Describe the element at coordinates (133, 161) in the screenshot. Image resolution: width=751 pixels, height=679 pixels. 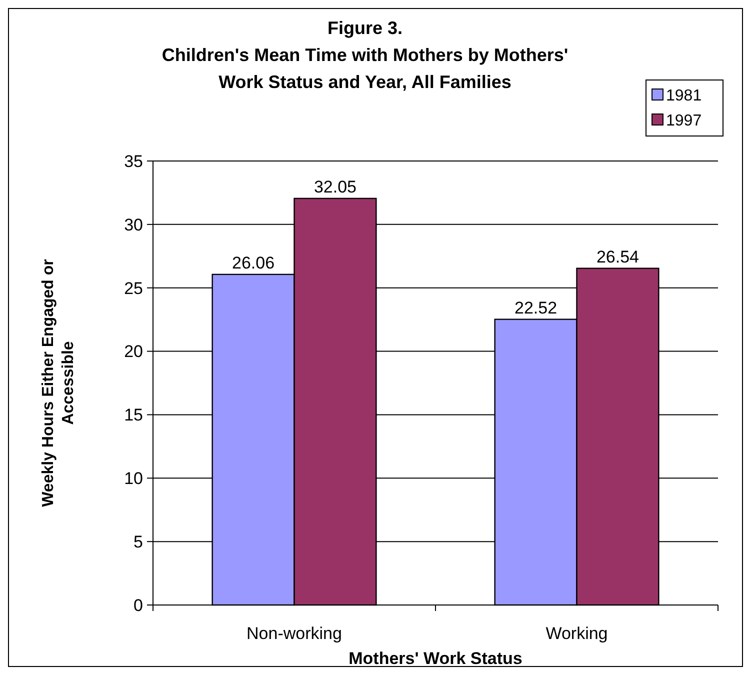
I see `y-tick-label: 35` at that location.